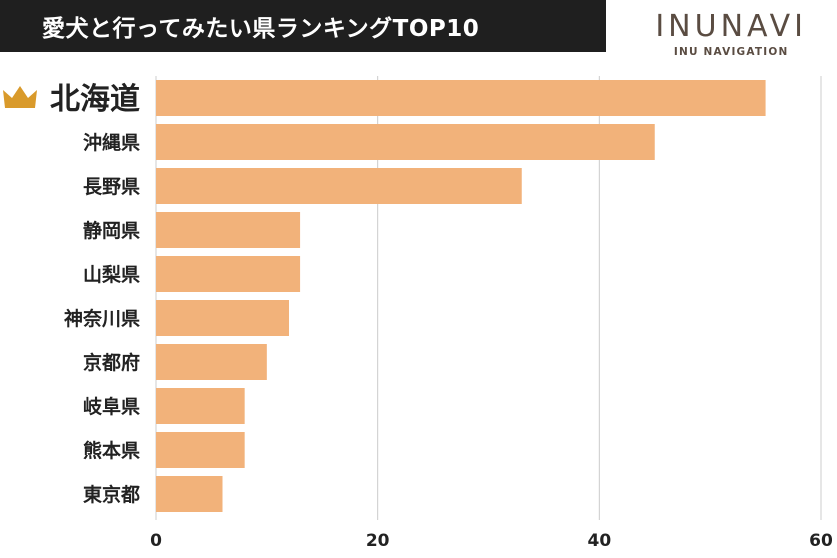 The image size is (837, 558). I want to click on crown-icon, so click(20, 97).